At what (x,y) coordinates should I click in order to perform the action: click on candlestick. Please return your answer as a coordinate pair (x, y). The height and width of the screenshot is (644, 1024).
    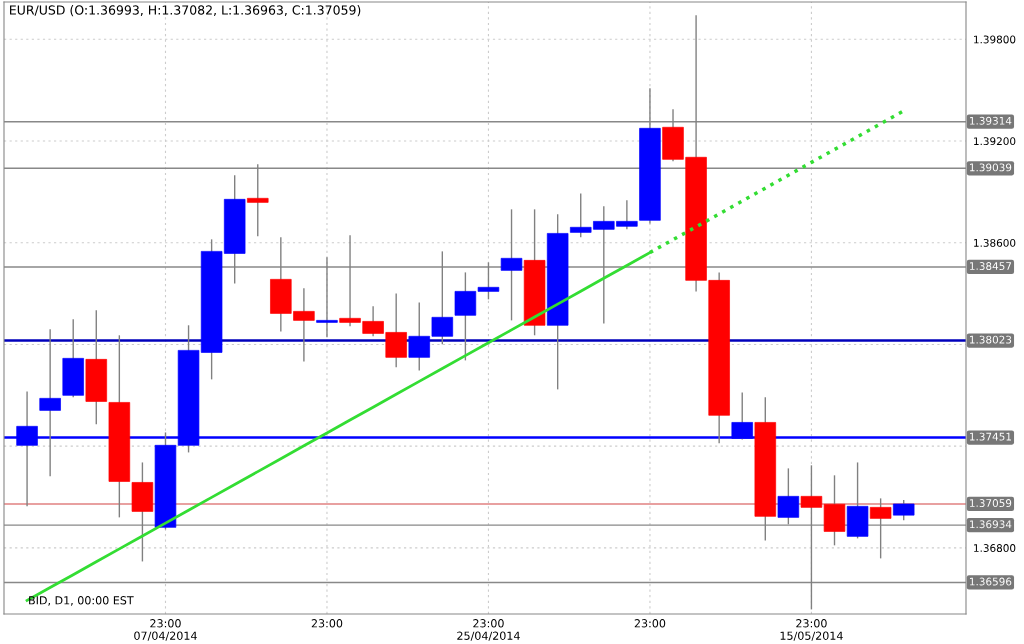
    Looking at the image, I should click on (903, 510).